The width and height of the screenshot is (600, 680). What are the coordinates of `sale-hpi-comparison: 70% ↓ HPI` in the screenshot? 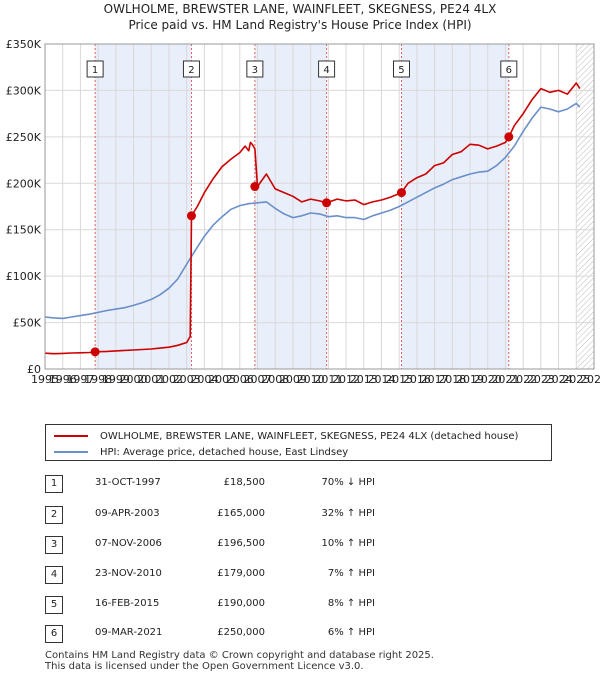 It's located at (348, 482).